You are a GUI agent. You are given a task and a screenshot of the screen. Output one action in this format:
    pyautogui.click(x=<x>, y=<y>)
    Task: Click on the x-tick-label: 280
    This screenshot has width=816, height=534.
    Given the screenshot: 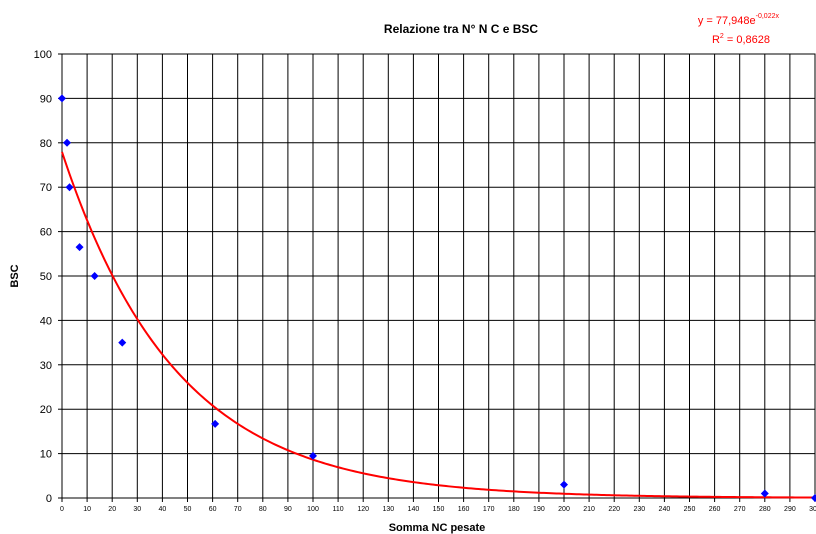 What is the action you would take?
    pyautogui.click(x=765, y=509)
    